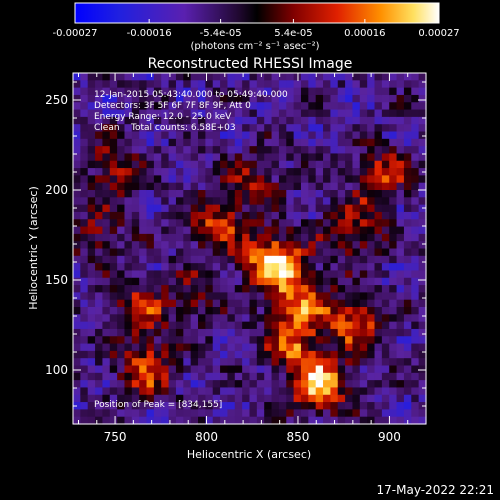 The height and width of the screenshot is (500, 500). What do you see at coordinates (206, 437) in the screenshot?
I see `x-tick-label: 800` at bounding box center [206, 437].